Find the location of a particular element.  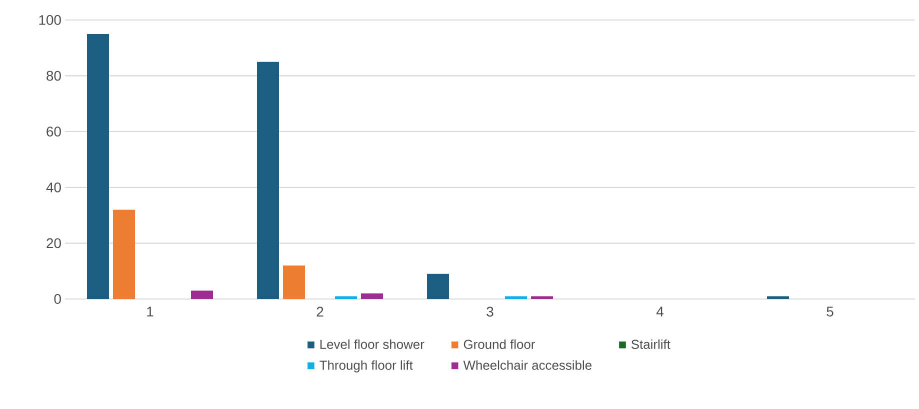

legend-label: Ground floor is located at coordinates (499, 344).